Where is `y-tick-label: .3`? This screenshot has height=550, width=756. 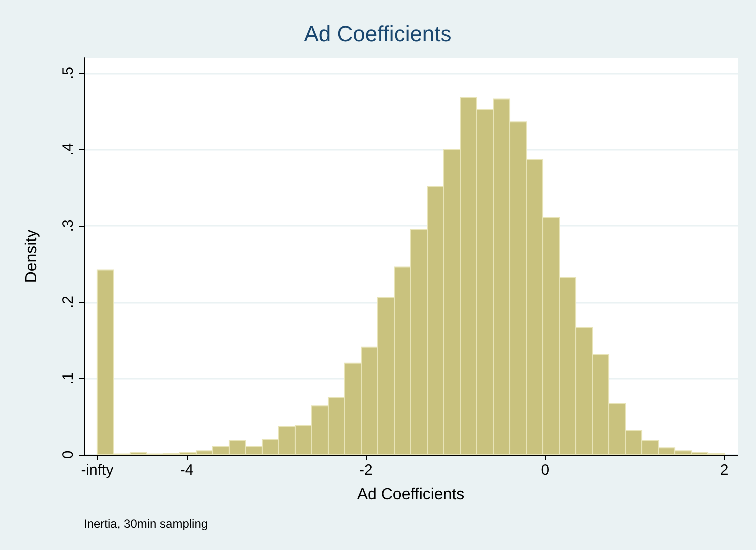
y-tick-label: .3 is located at coordinates (68, 226).